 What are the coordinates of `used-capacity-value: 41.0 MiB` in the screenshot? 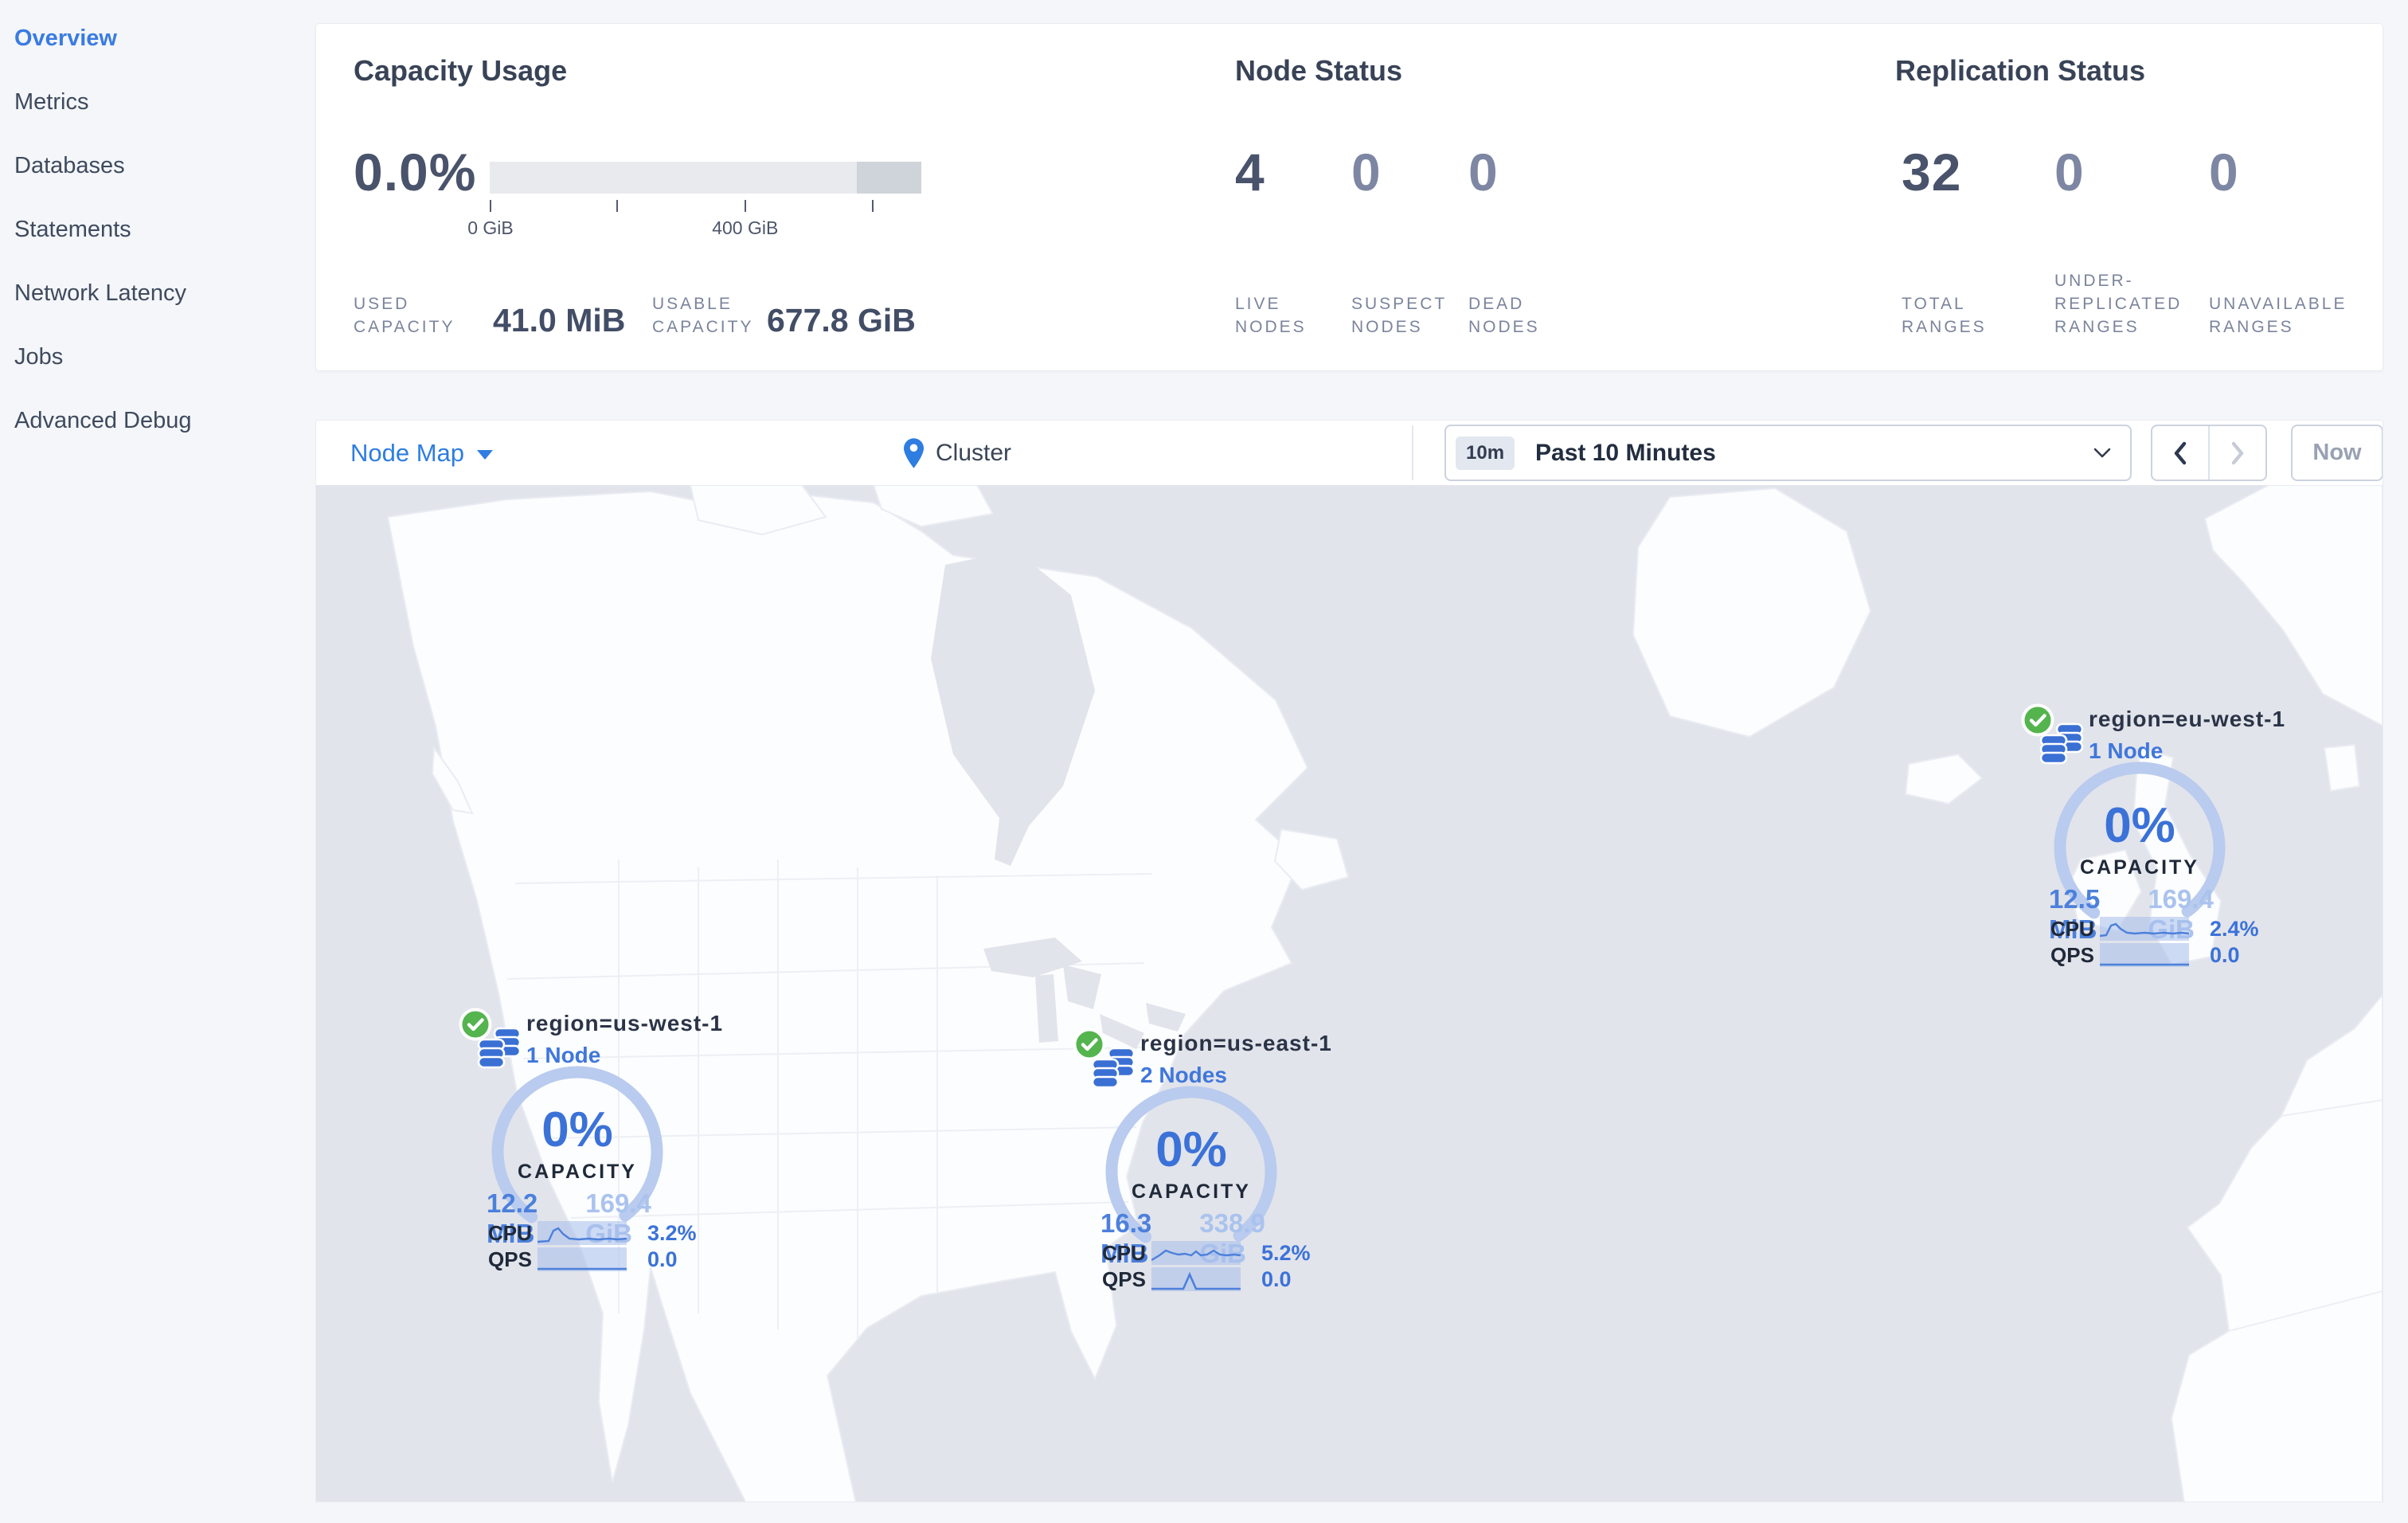 It's located at (559, 320).